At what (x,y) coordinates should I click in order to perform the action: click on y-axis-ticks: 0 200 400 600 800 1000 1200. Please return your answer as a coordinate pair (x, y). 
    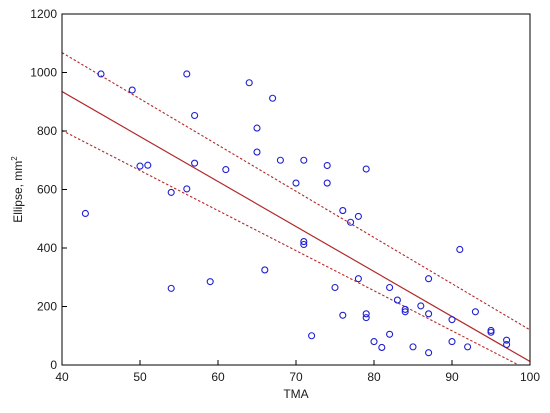
    Looking at the image, I should click on (48, 189).